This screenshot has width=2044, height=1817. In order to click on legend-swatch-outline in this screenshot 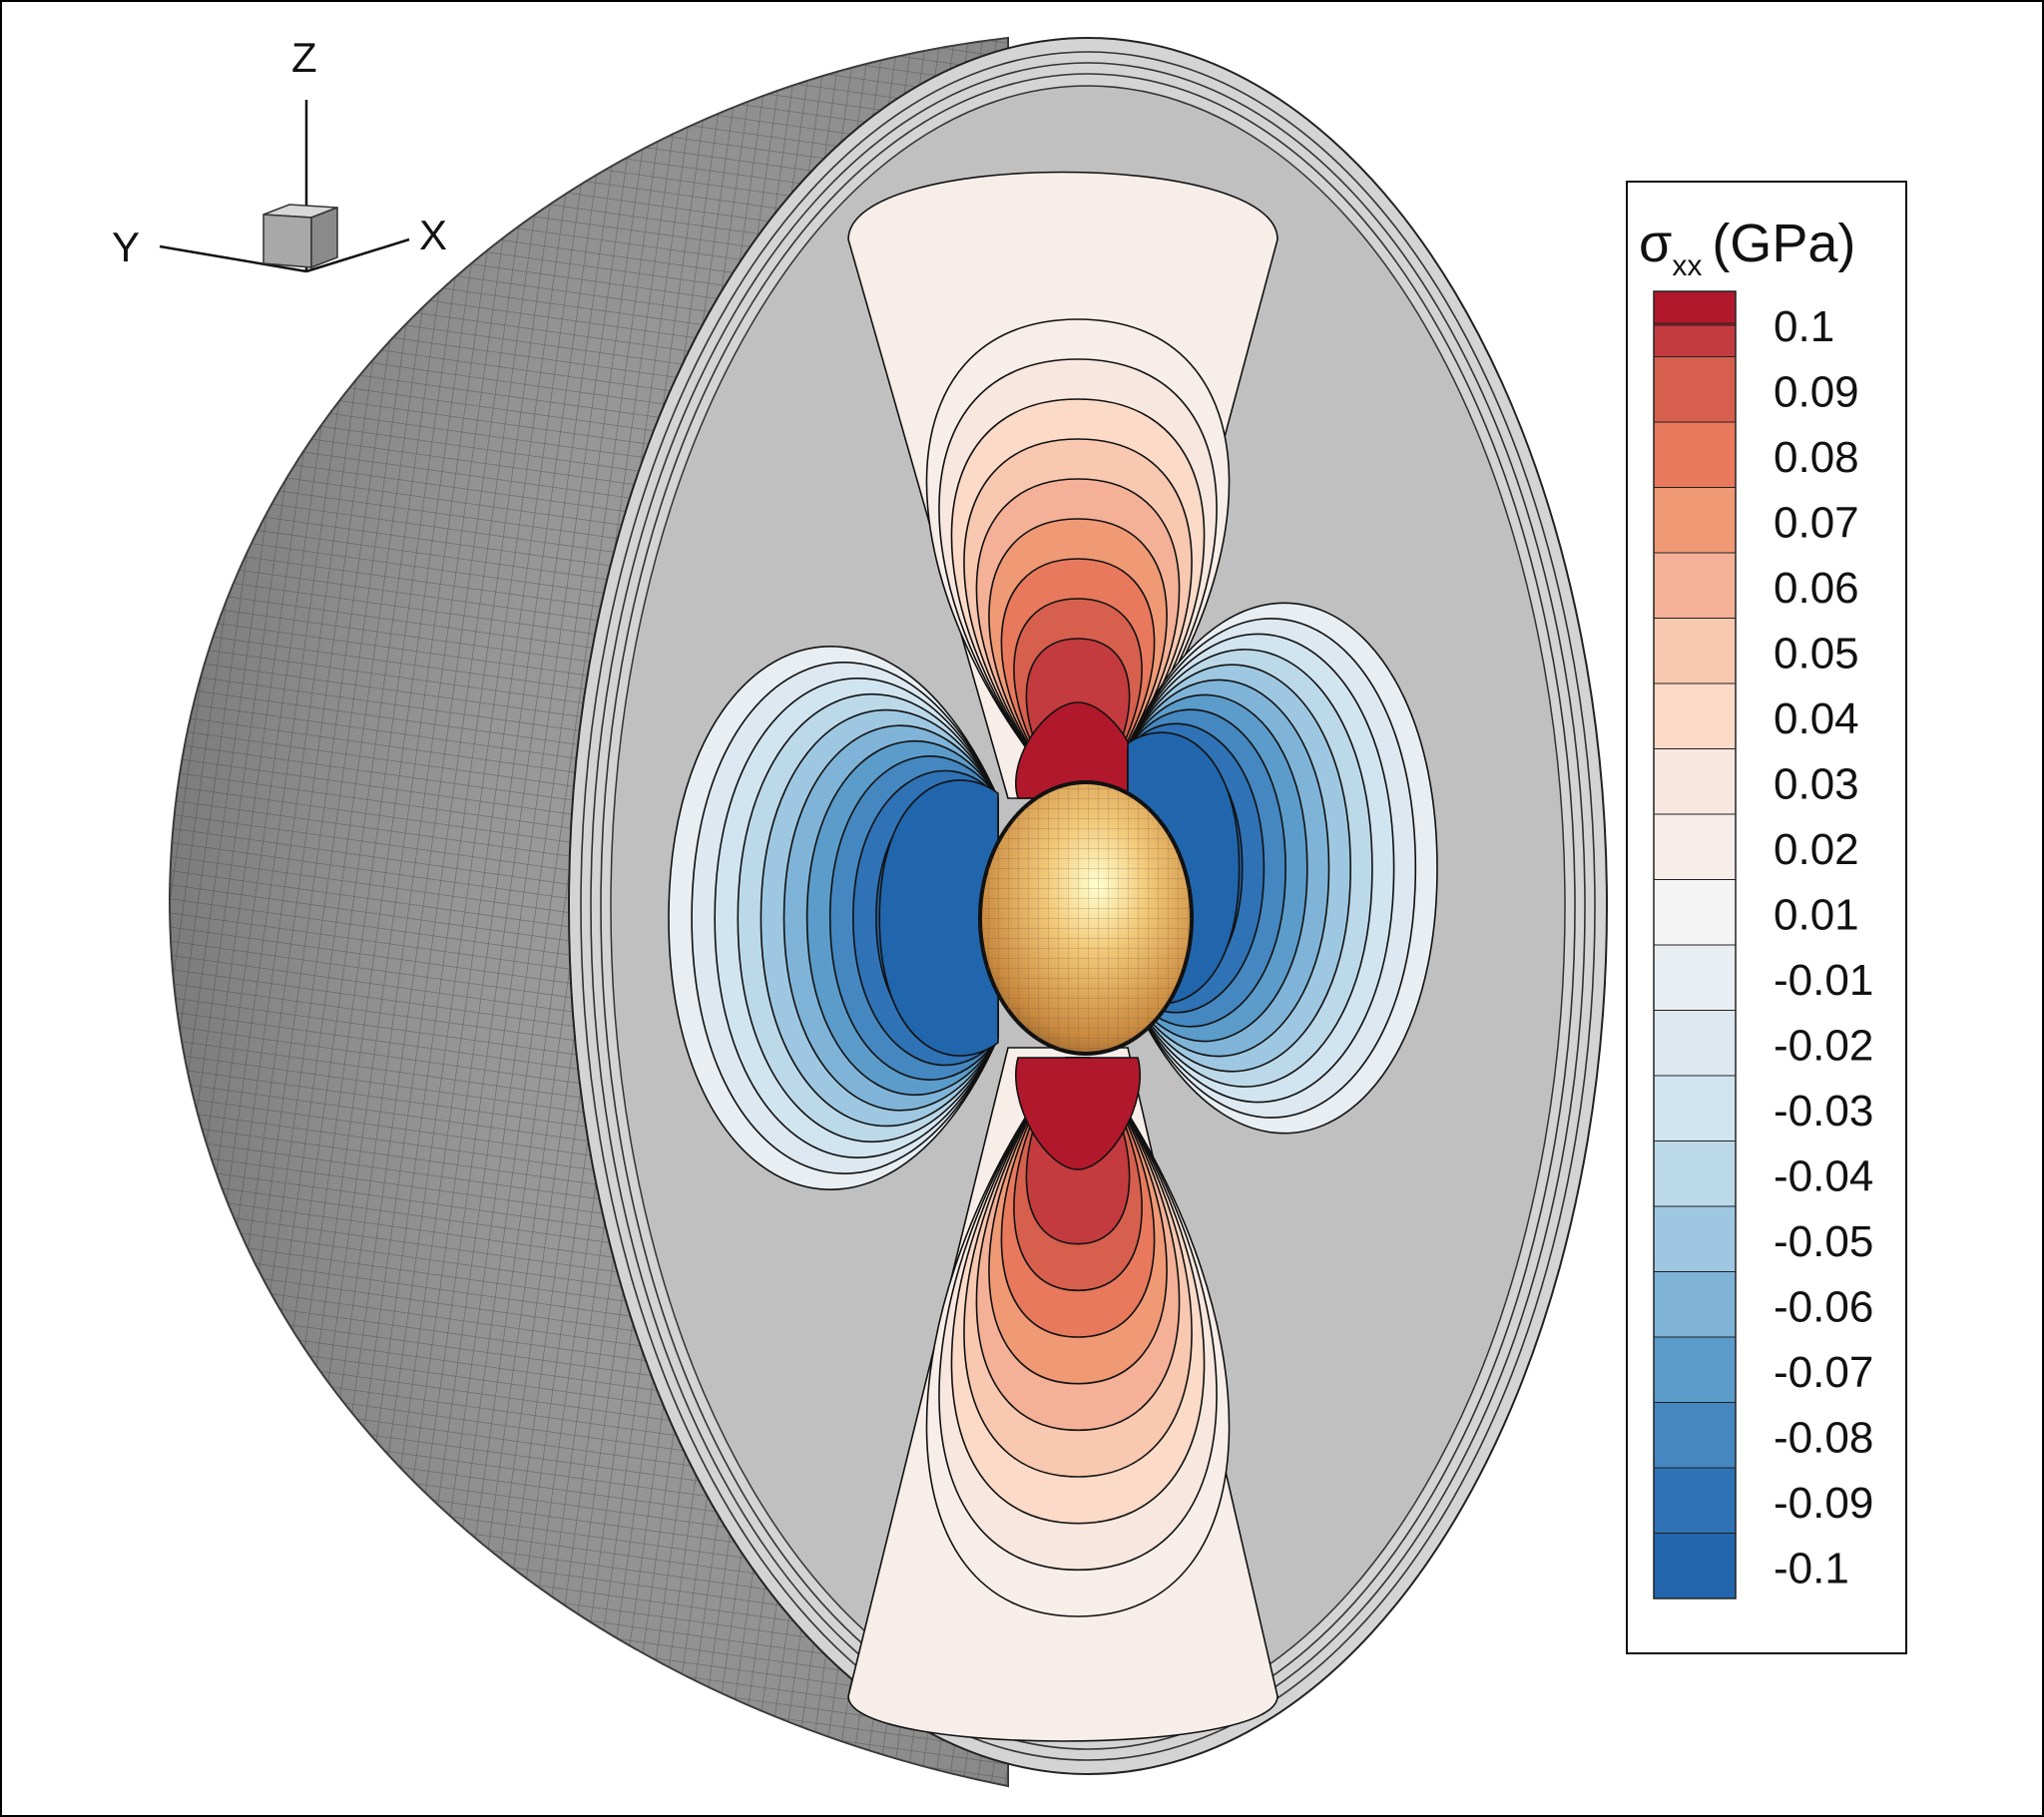, I will do `click(1695, 944)`.